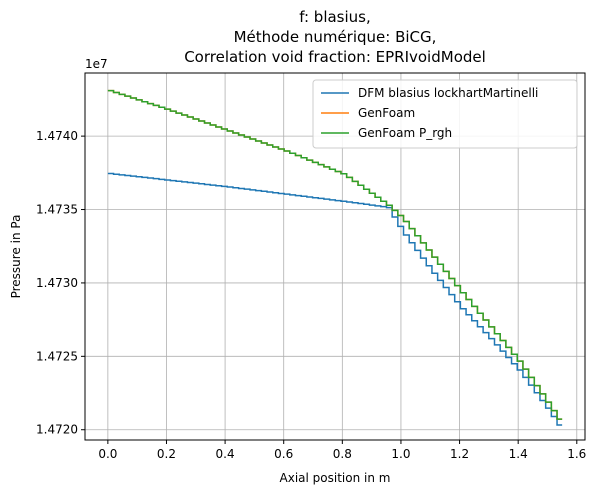 The image size is (595, 497). I want to click on y-tick-label: 1.4720, so click(57, 430).